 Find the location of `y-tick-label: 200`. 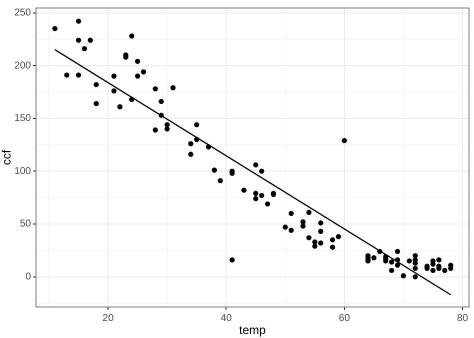

y-tick-label: 200 is located at coordinates (23, 66).